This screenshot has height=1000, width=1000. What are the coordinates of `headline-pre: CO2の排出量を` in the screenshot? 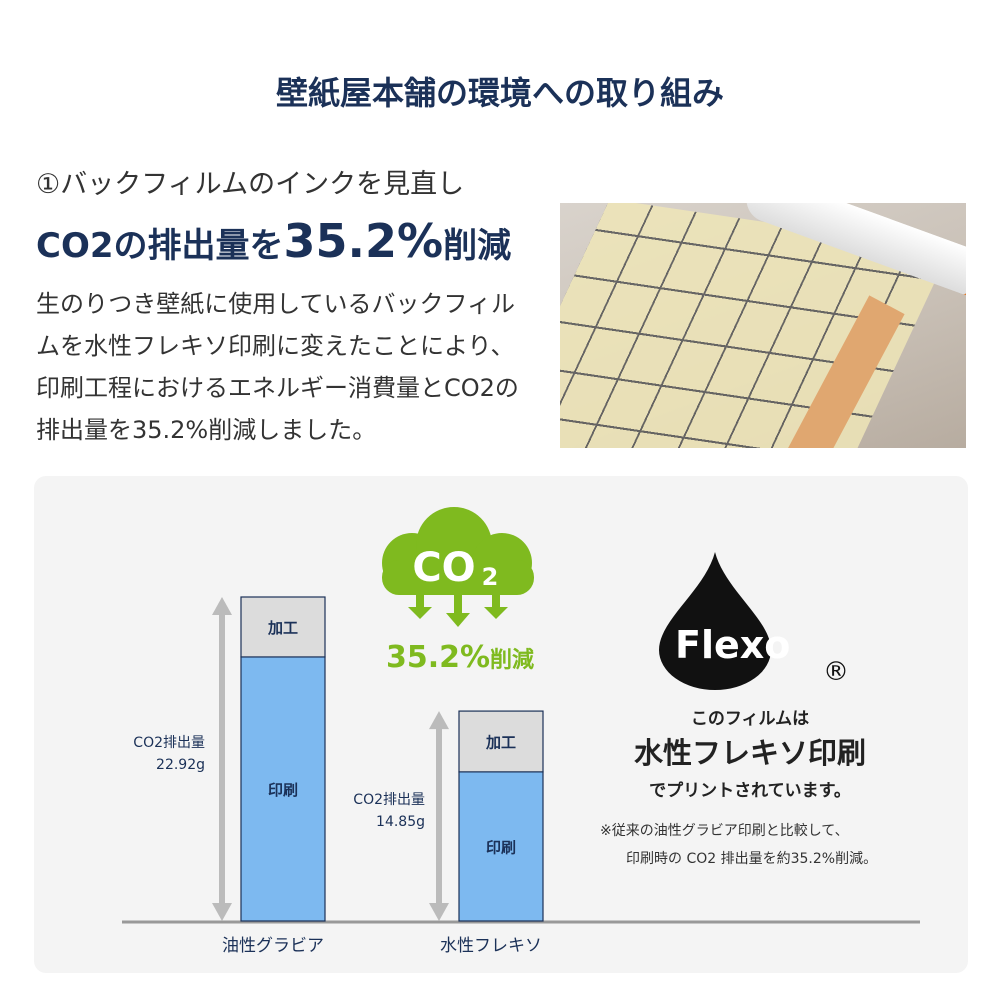 It's located at (160, 246).